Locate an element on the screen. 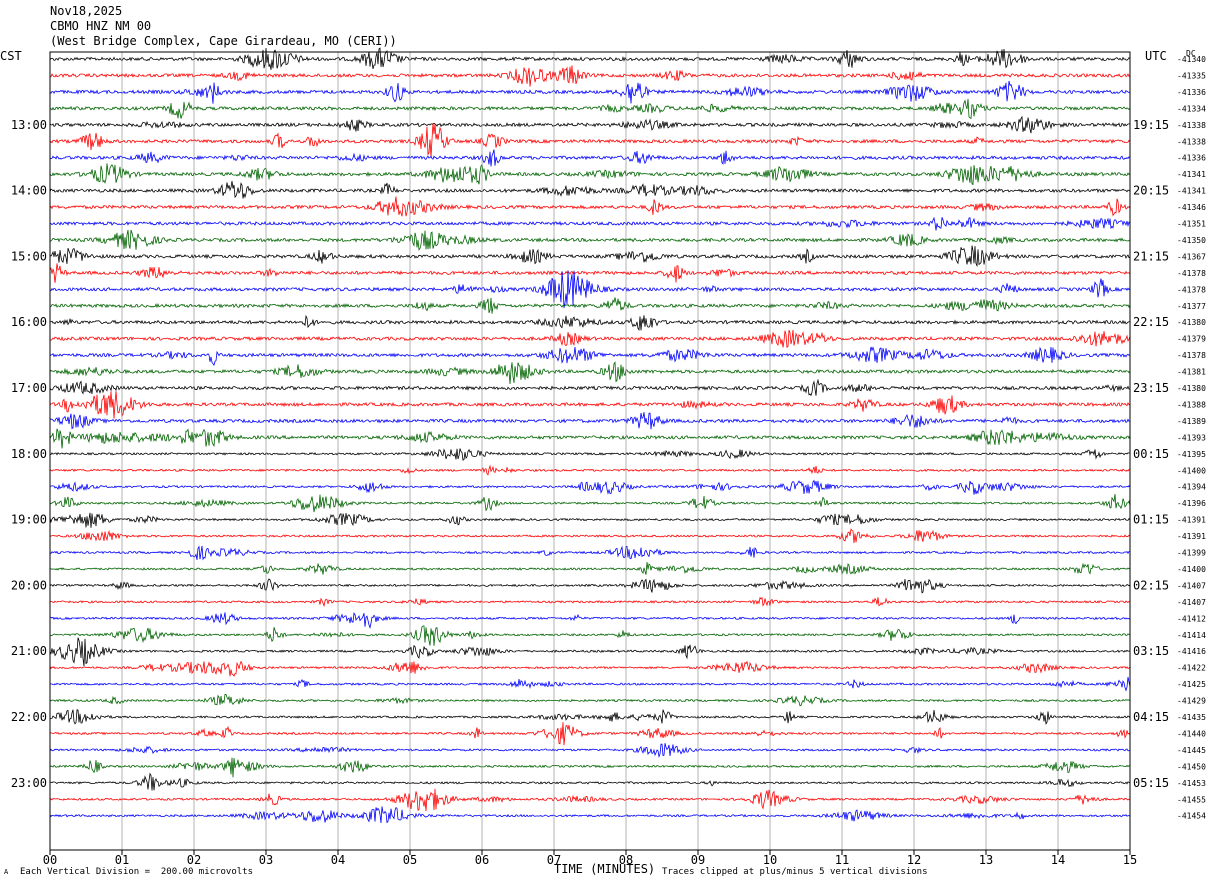  dc-offset-label: -41396 is located at coordinates (1191, 503).